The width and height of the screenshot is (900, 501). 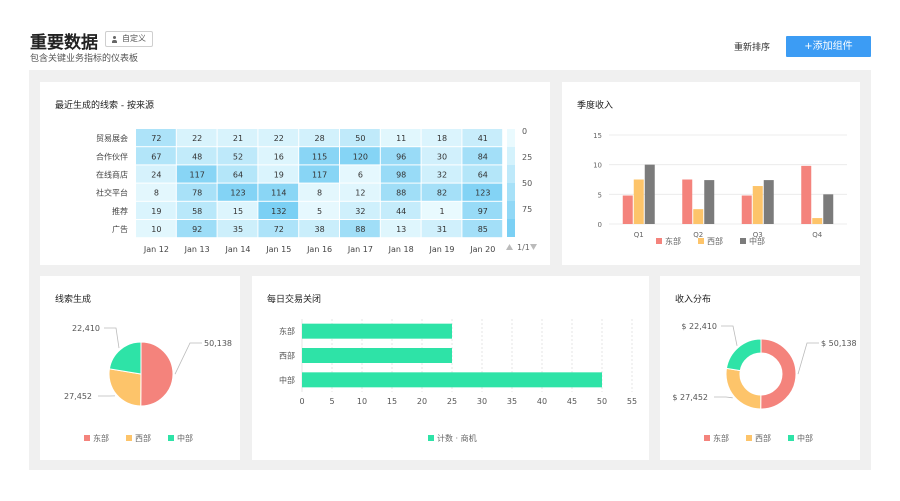 What do you see at coordinates (287, 356) in the screenshot?
I see `y-tick-label: 西部` at bounding box center [287, 356].